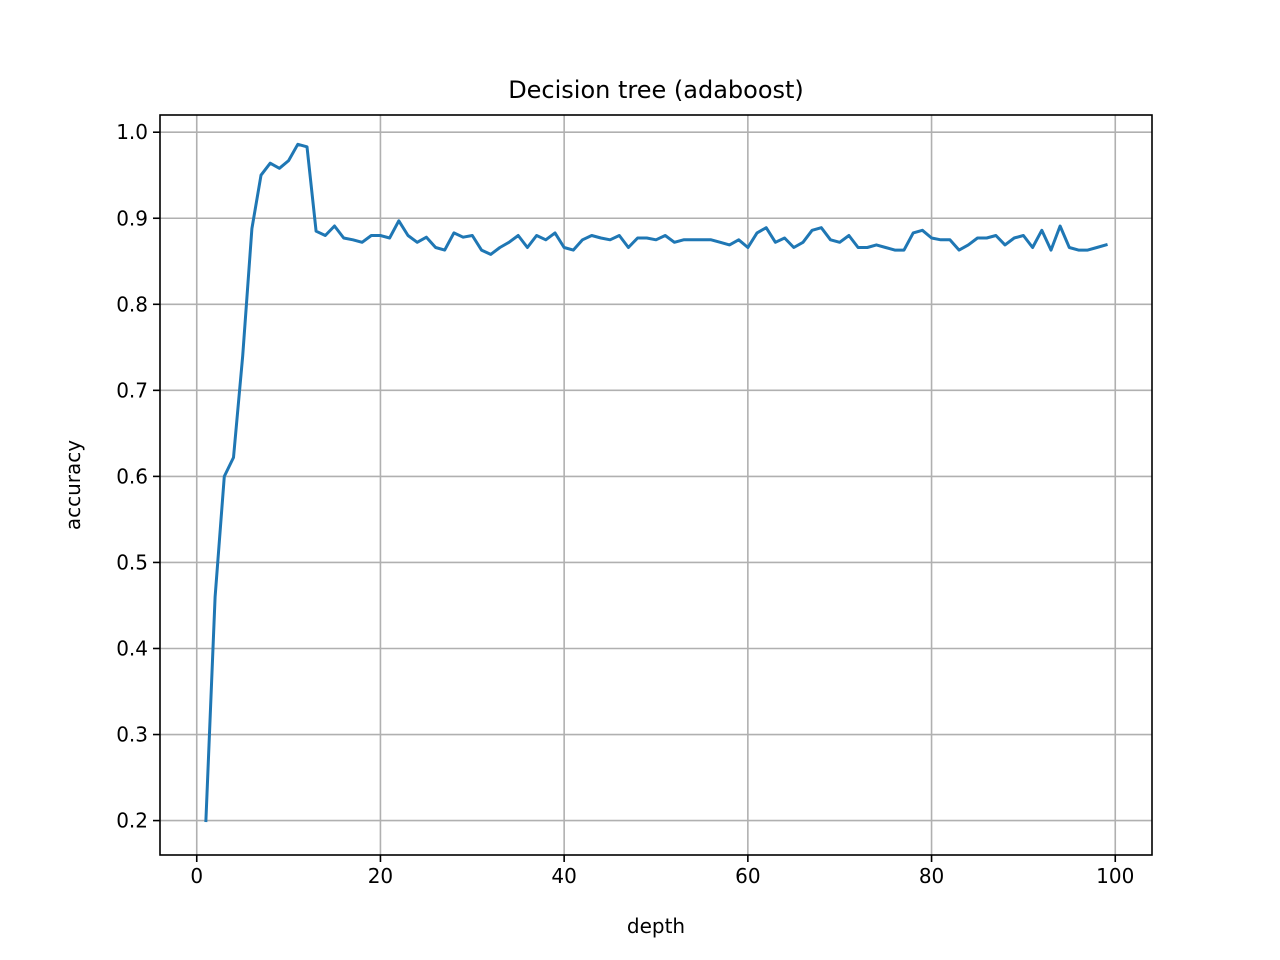 This screenshot has height=960, width=1280. I want to click on y-tick-label: 1.0, so click(132, 132).